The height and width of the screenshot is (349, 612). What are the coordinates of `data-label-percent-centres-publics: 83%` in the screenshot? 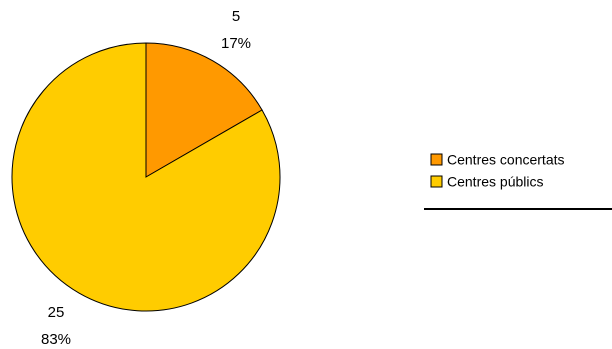 It's located at (56, 339).